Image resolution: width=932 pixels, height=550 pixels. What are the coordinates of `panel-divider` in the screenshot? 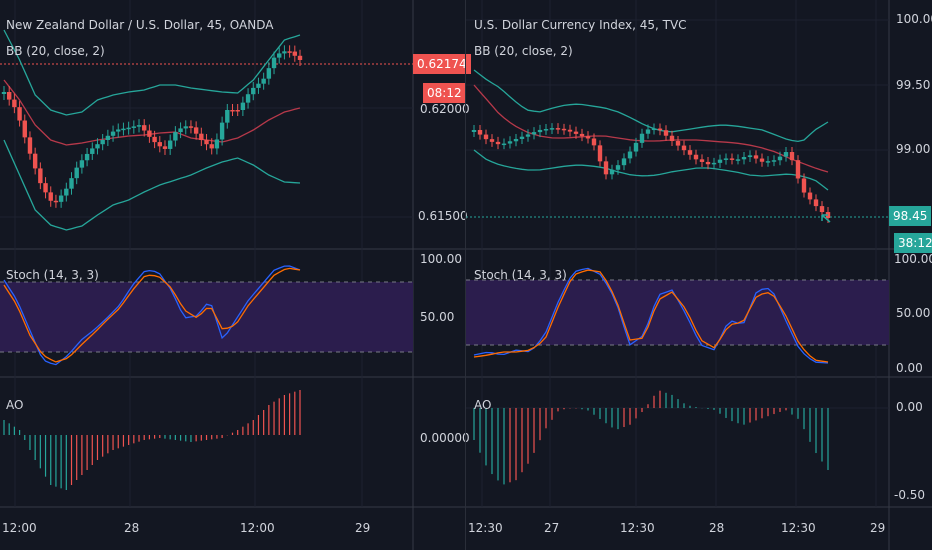 It's located at (465, 275).